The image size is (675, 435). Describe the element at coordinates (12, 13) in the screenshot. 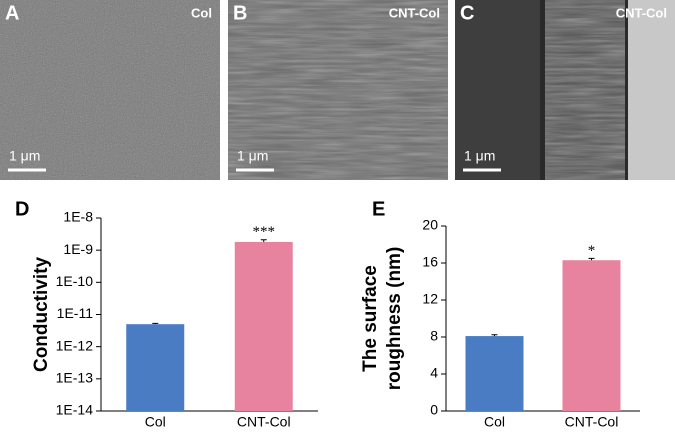

I see `panel-letter: A` at that location.